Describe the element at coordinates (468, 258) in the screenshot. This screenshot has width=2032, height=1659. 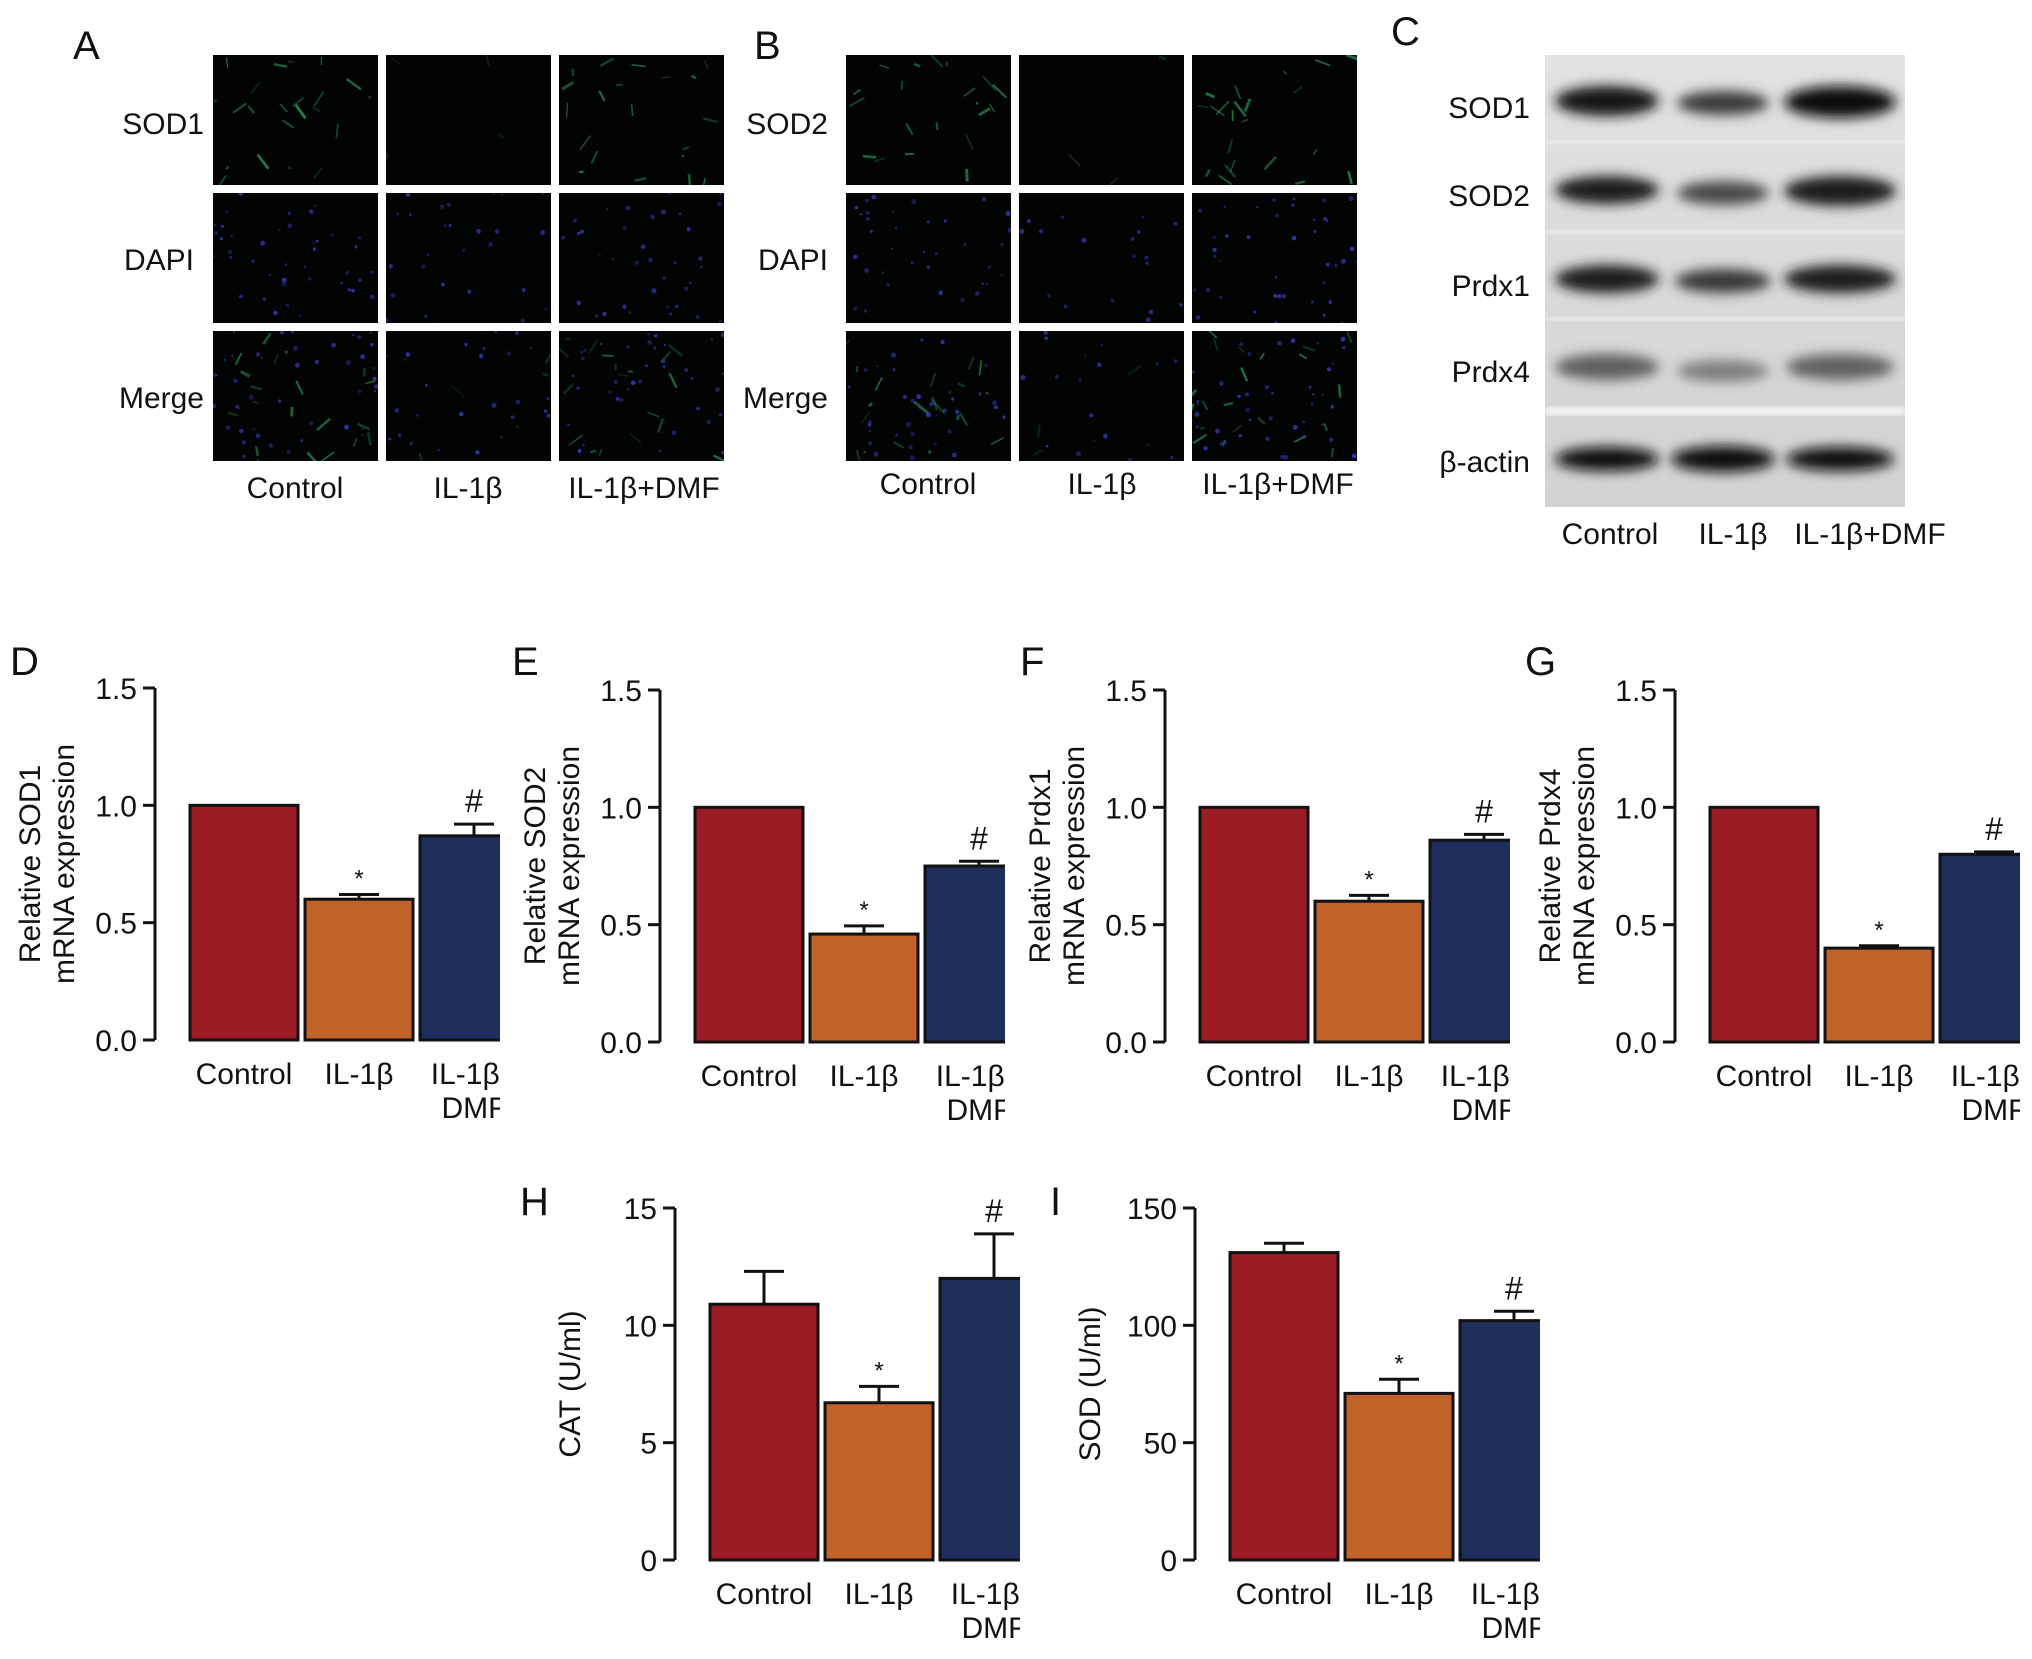
I see `panel-a-micrograph-grid` at that location.